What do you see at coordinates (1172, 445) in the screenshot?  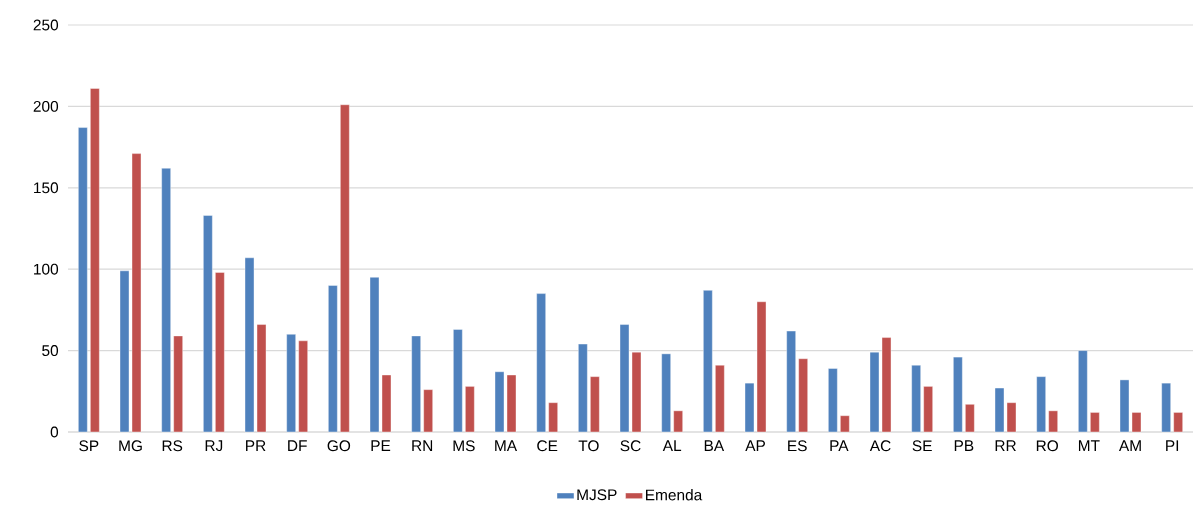 I see `x-tick-label: PI` at bounding box center [1172, 445].